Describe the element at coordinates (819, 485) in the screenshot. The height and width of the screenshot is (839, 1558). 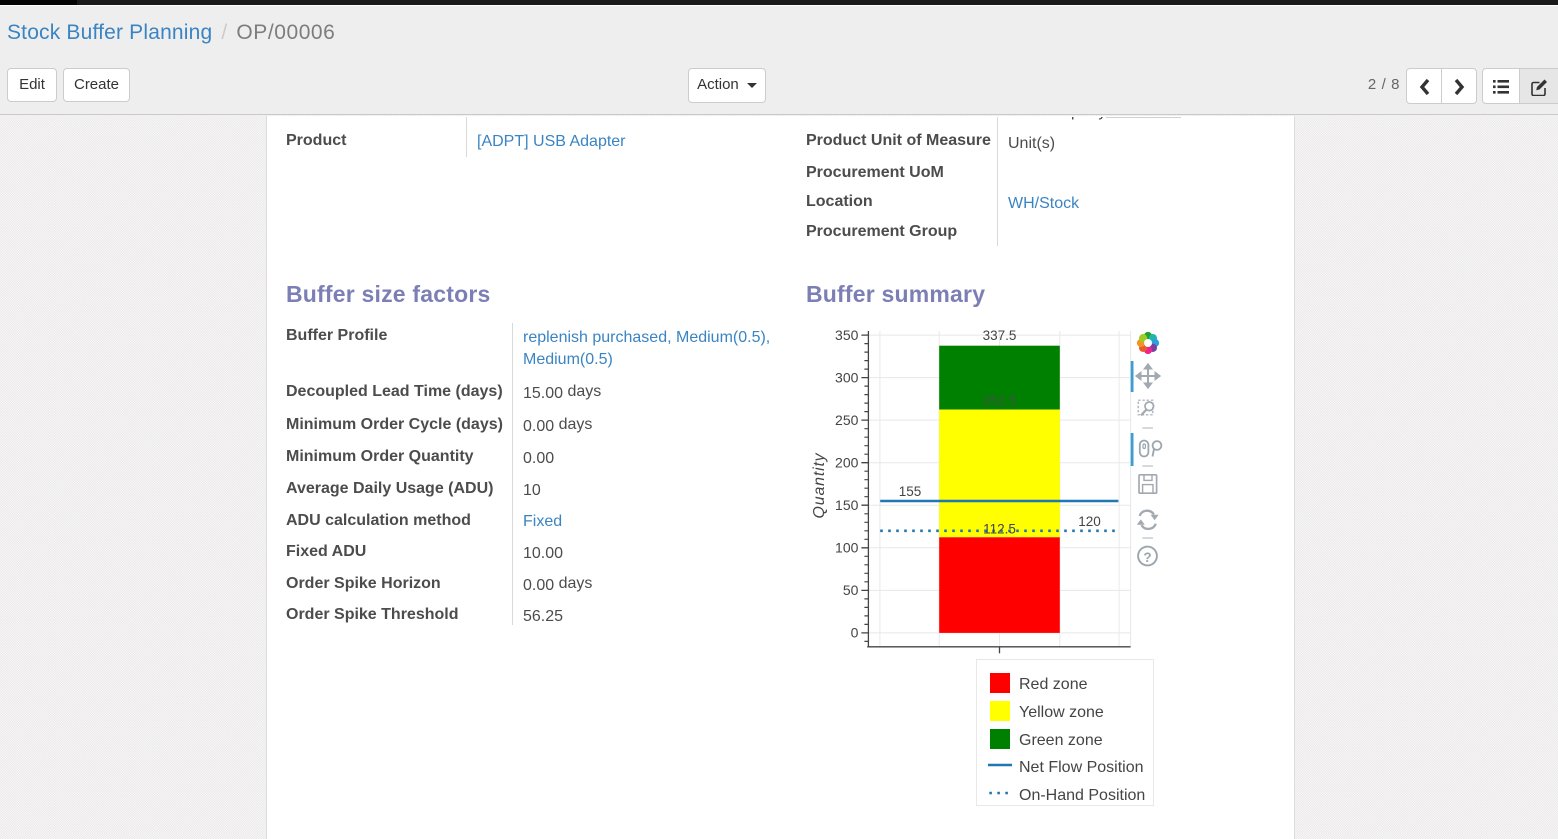
I see `svg-text: Quantity` at that location.